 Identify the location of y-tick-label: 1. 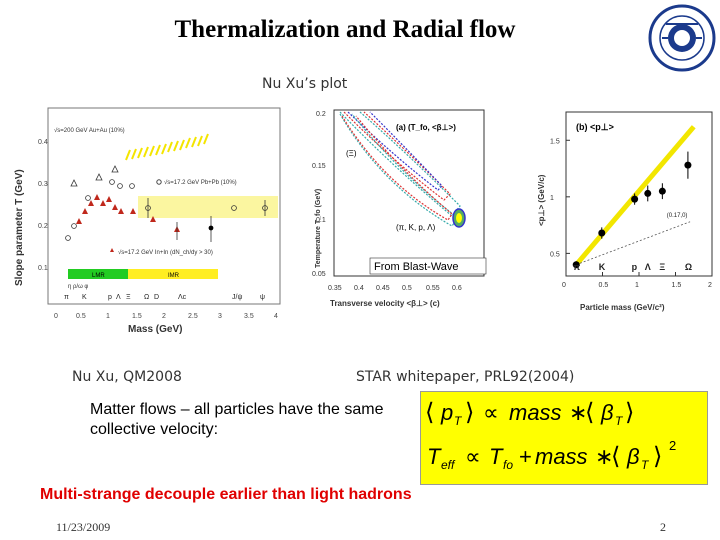
(552, 198).